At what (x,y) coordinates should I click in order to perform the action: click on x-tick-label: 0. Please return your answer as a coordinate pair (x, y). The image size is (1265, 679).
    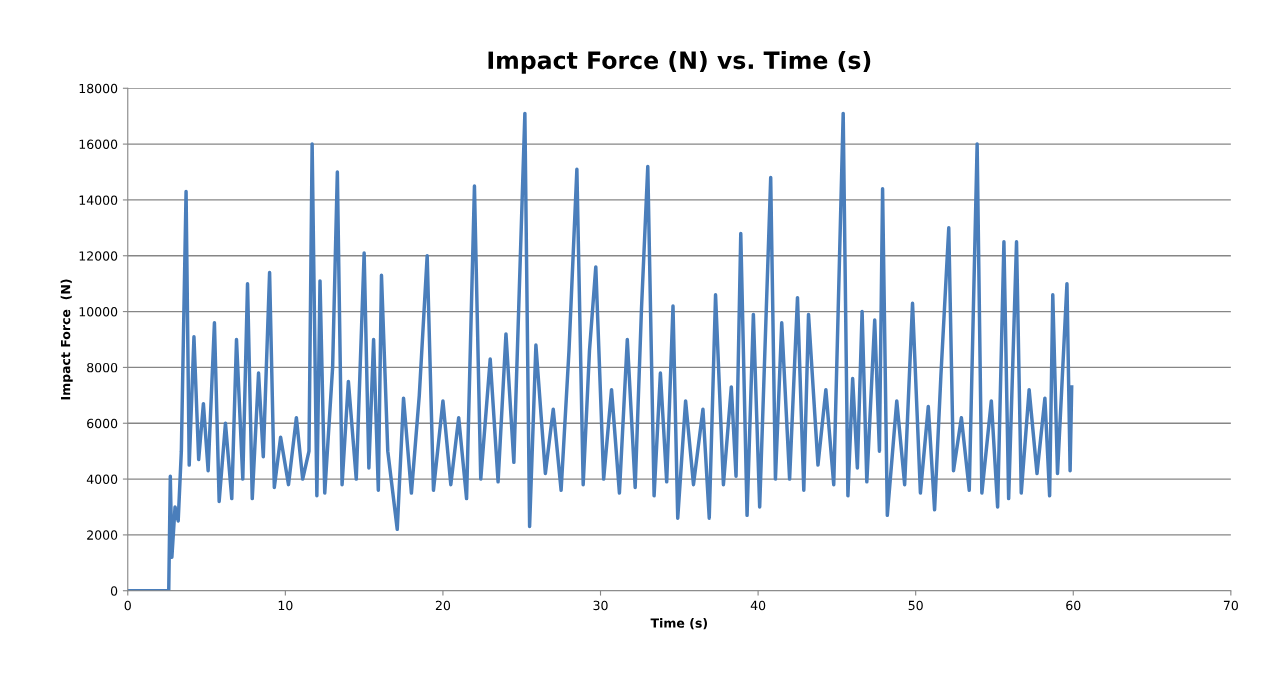
    Looking at the image, I should click on (127, 605).